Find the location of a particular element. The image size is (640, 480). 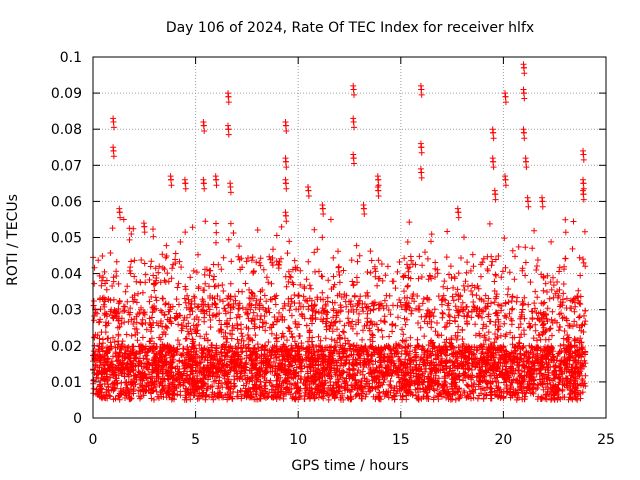

y-axis-label: ROTI / TECUs is located at coordinates (13, 240).